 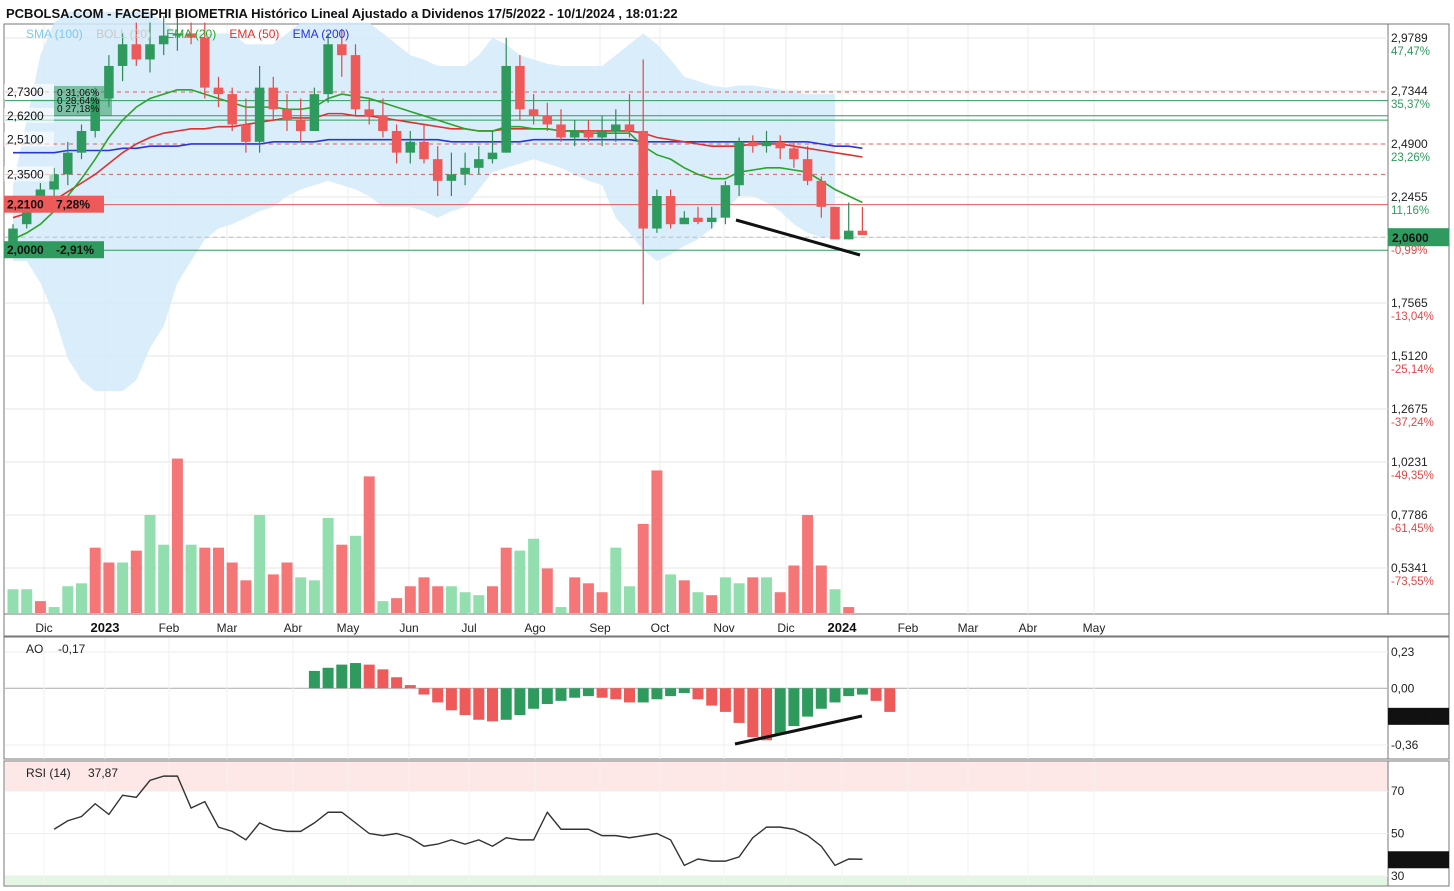 What do you see at coordinates (785, 628) in the screenshot?
I see `time-tick-label: Dic` at bounding box center [785, 628].